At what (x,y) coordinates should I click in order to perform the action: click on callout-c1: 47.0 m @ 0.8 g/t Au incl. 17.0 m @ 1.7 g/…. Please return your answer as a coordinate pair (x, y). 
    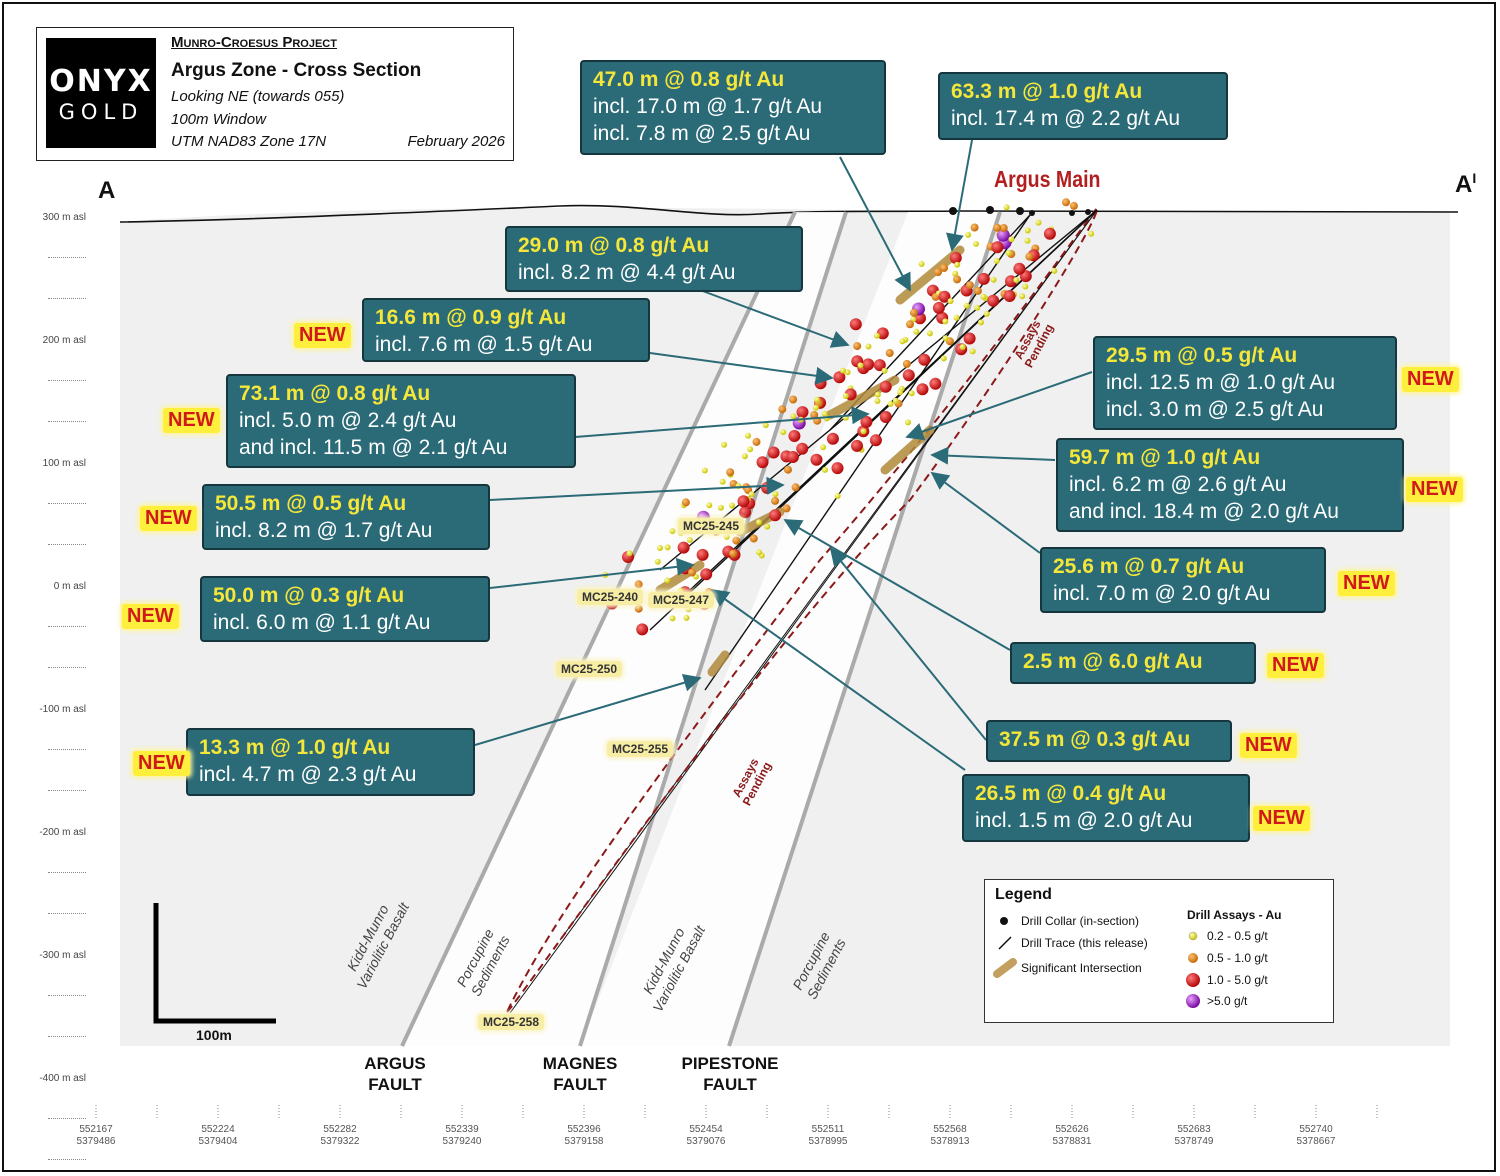
    Looking at the image, I should click on (733, 107).